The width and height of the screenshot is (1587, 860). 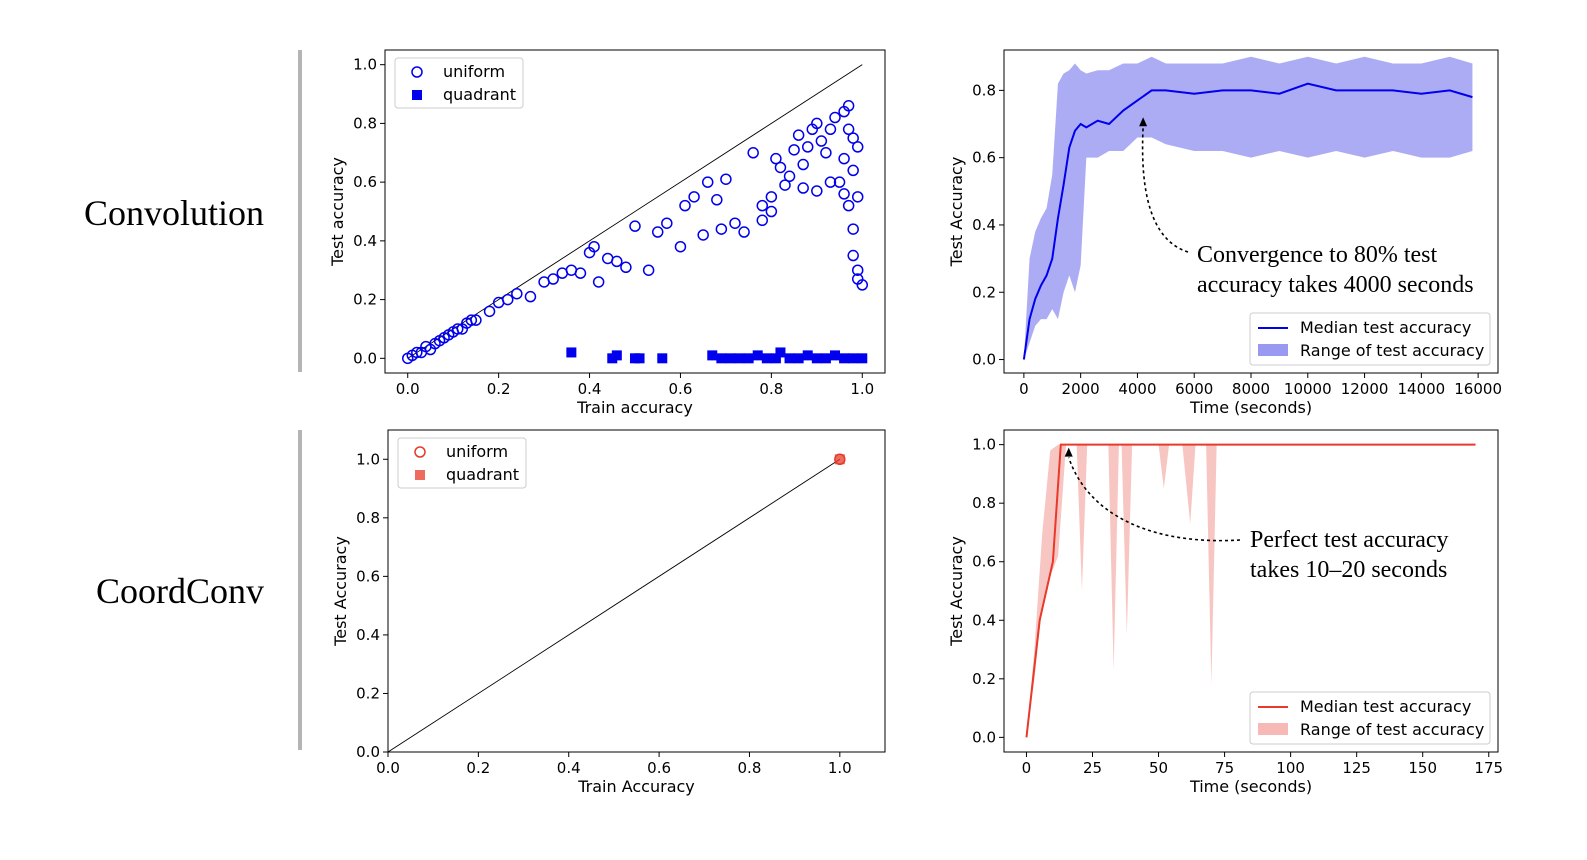 I want to click on chart-0-legend: uniform quadrant, so click(x=459, y=83).